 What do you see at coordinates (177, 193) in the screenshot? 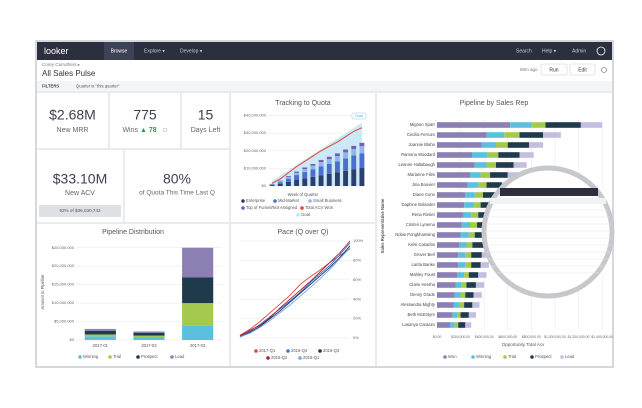
I see `kpi-label: of Quota This Time Last Q` at bounding box center [177, 193].